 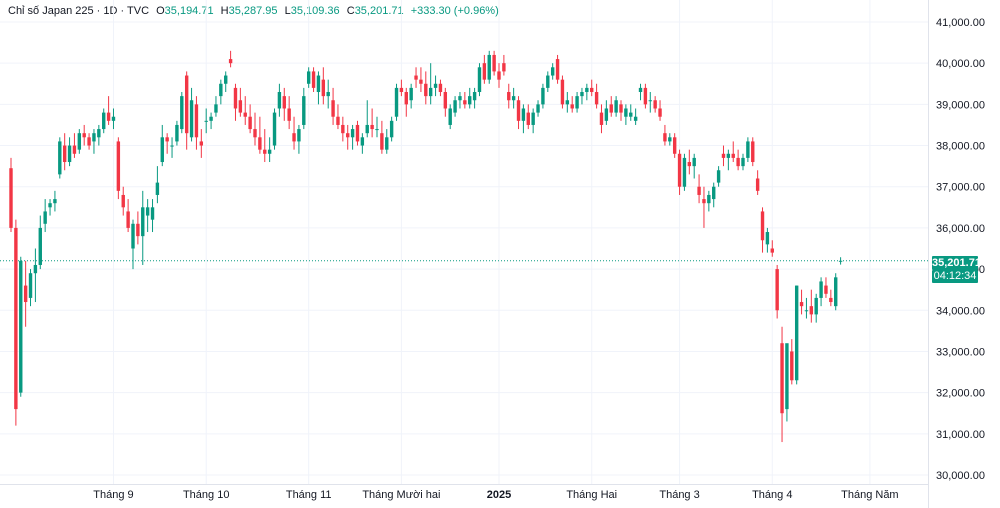 What do you see at coordinates (679, 495) in the screenshot?
I see `time-tick-label: Tháng 3` at bounding box center [679, 495].